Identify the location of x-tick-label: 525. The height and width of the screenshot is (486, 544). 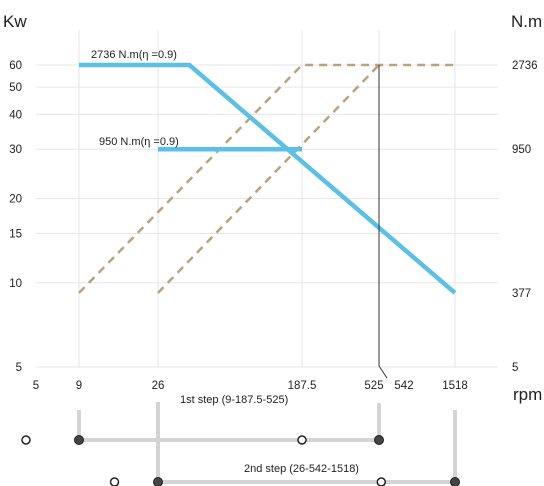
(373, 386).